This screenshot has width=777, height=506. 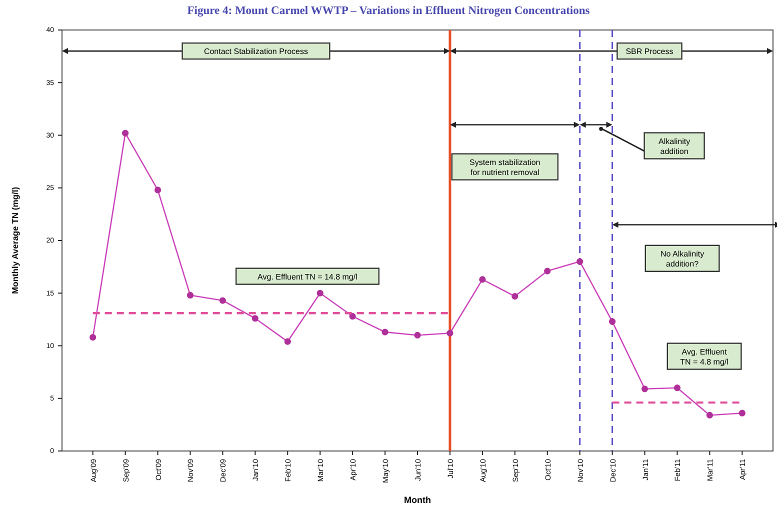 I want to click on annotation: No Alkalinity addition?, so click(x=682, y=258).